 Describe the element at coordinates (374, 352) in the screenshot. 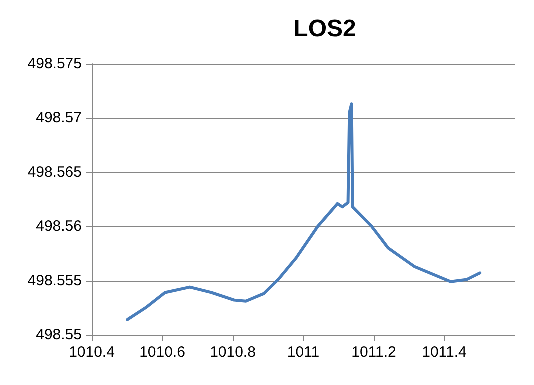

I see `x-tick-label: 1011.2` at that location.